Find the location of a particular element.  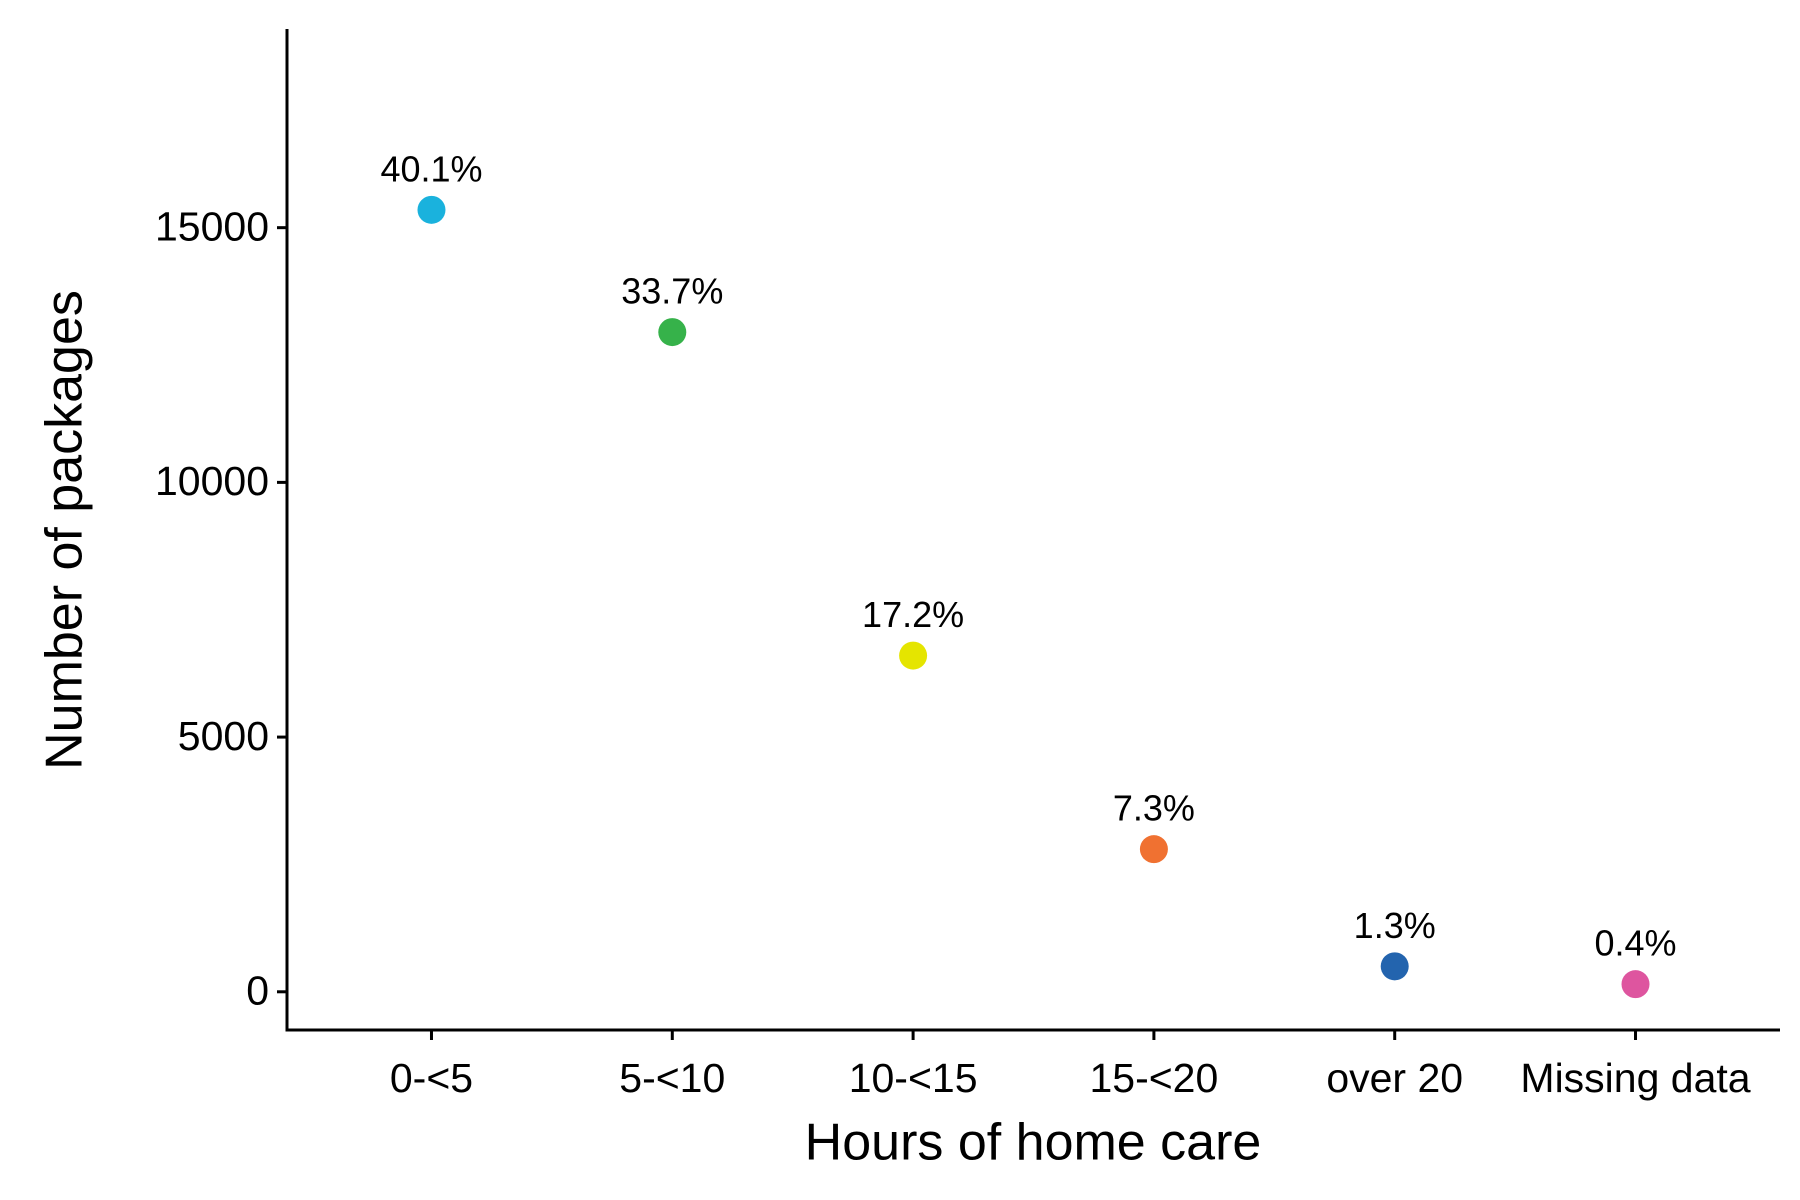

y-tick-label: 0 is located at coordinates (257, 991).